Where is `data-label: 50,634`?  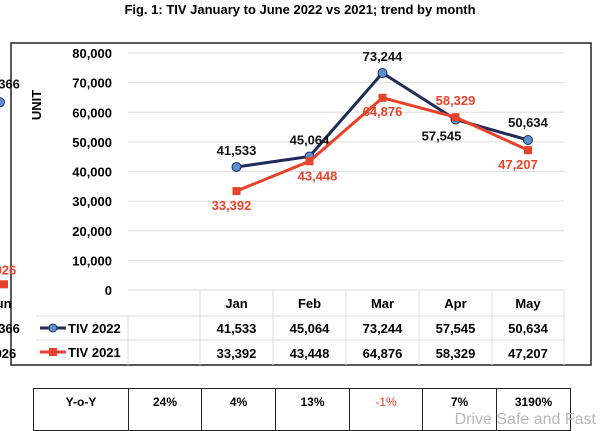 data-label: 50,634 is located at coordinates (528, 122).